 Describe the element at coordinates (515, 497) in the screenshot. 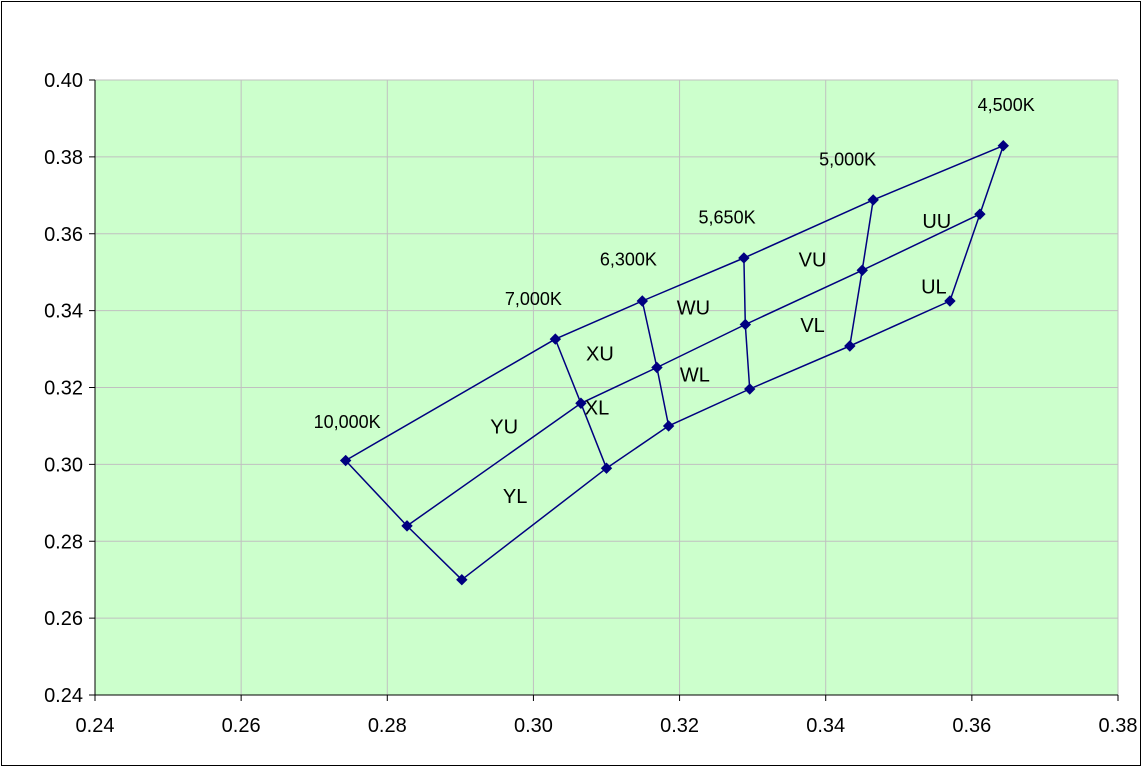

I see `region-label: YL` at that location.